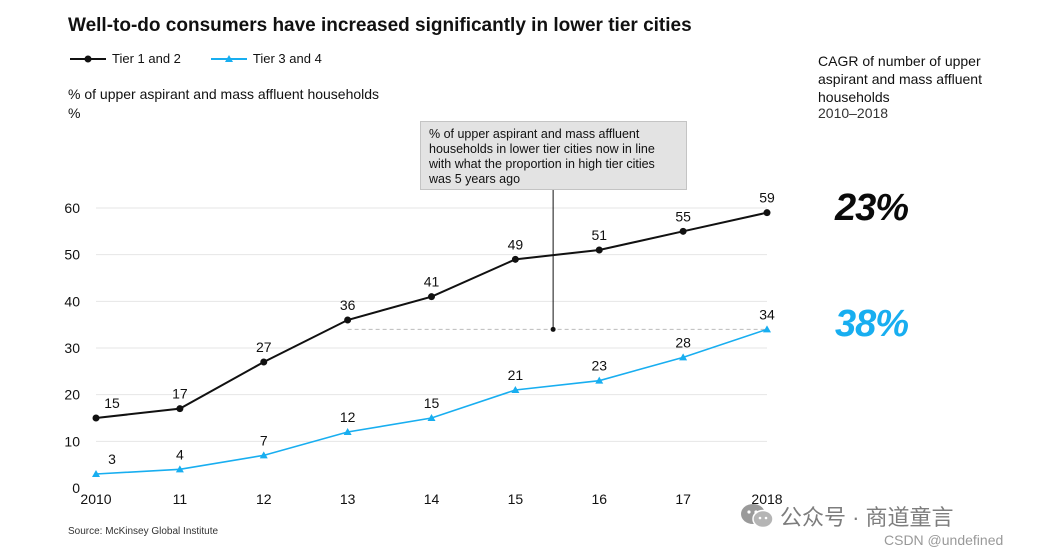  Describe the element at coordinates (264, 440) in the screenshot. I see `data-label: 7` at that location.